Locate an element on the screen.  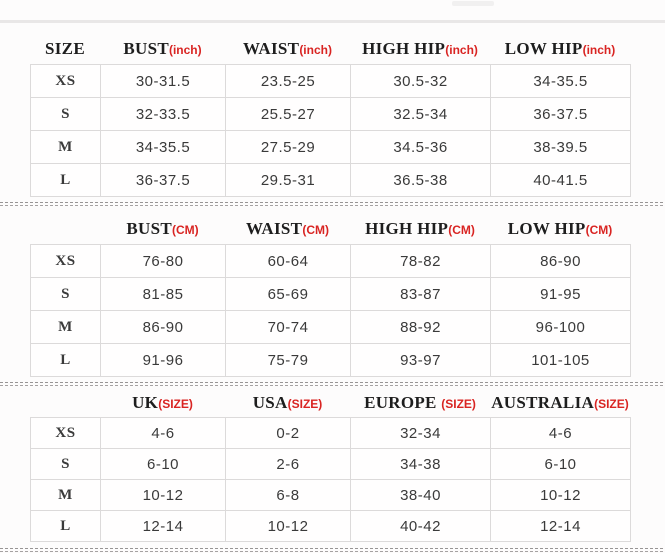
column-header-bust: BUST(CM) is located at coordinates (162, 229).